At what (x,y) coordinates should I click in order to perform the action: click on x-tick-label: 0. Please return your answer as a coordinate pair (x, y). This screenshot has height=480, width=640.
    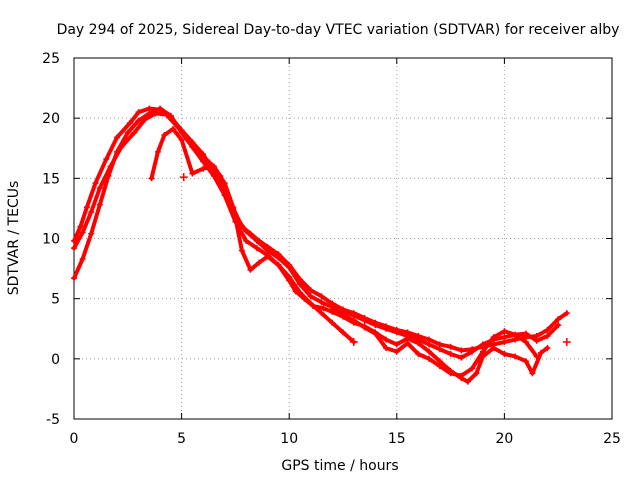
    Looking at the image, I should click on (74, 439).